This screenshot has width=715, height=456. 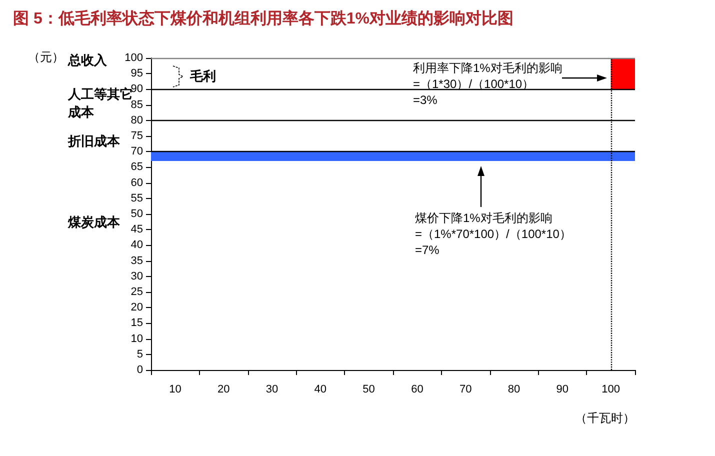 What do you see at coordinates (136, 152) in the screenshot?
I see `y-tick-label: 70` at bounding box center [136, 152].